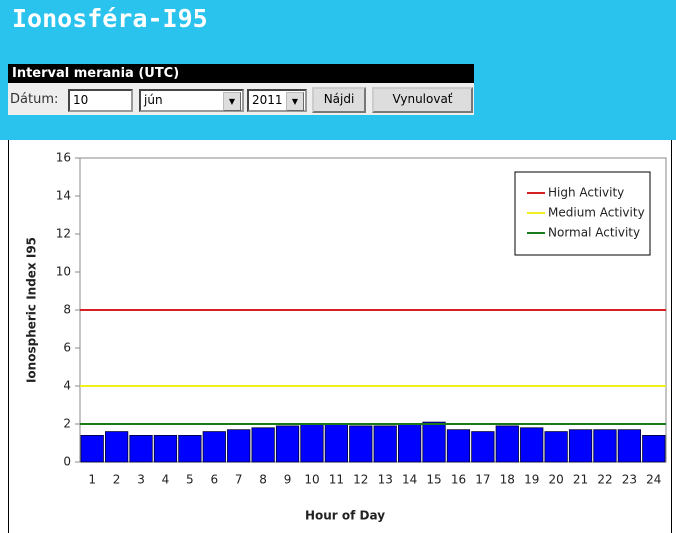 This screenshot has height=533, width=676. What do you see at coordinates (190, 480) in the screenshot?
I see `x-tick-label: 5` at bounding box center [190, 480].